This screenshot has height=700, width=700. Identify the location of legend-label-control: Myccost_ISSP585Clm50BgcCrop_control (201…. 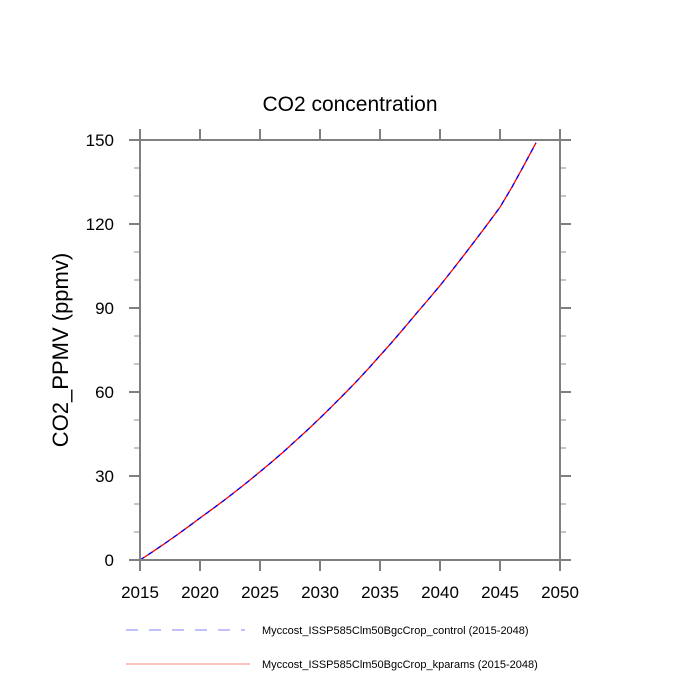
(395, 631).